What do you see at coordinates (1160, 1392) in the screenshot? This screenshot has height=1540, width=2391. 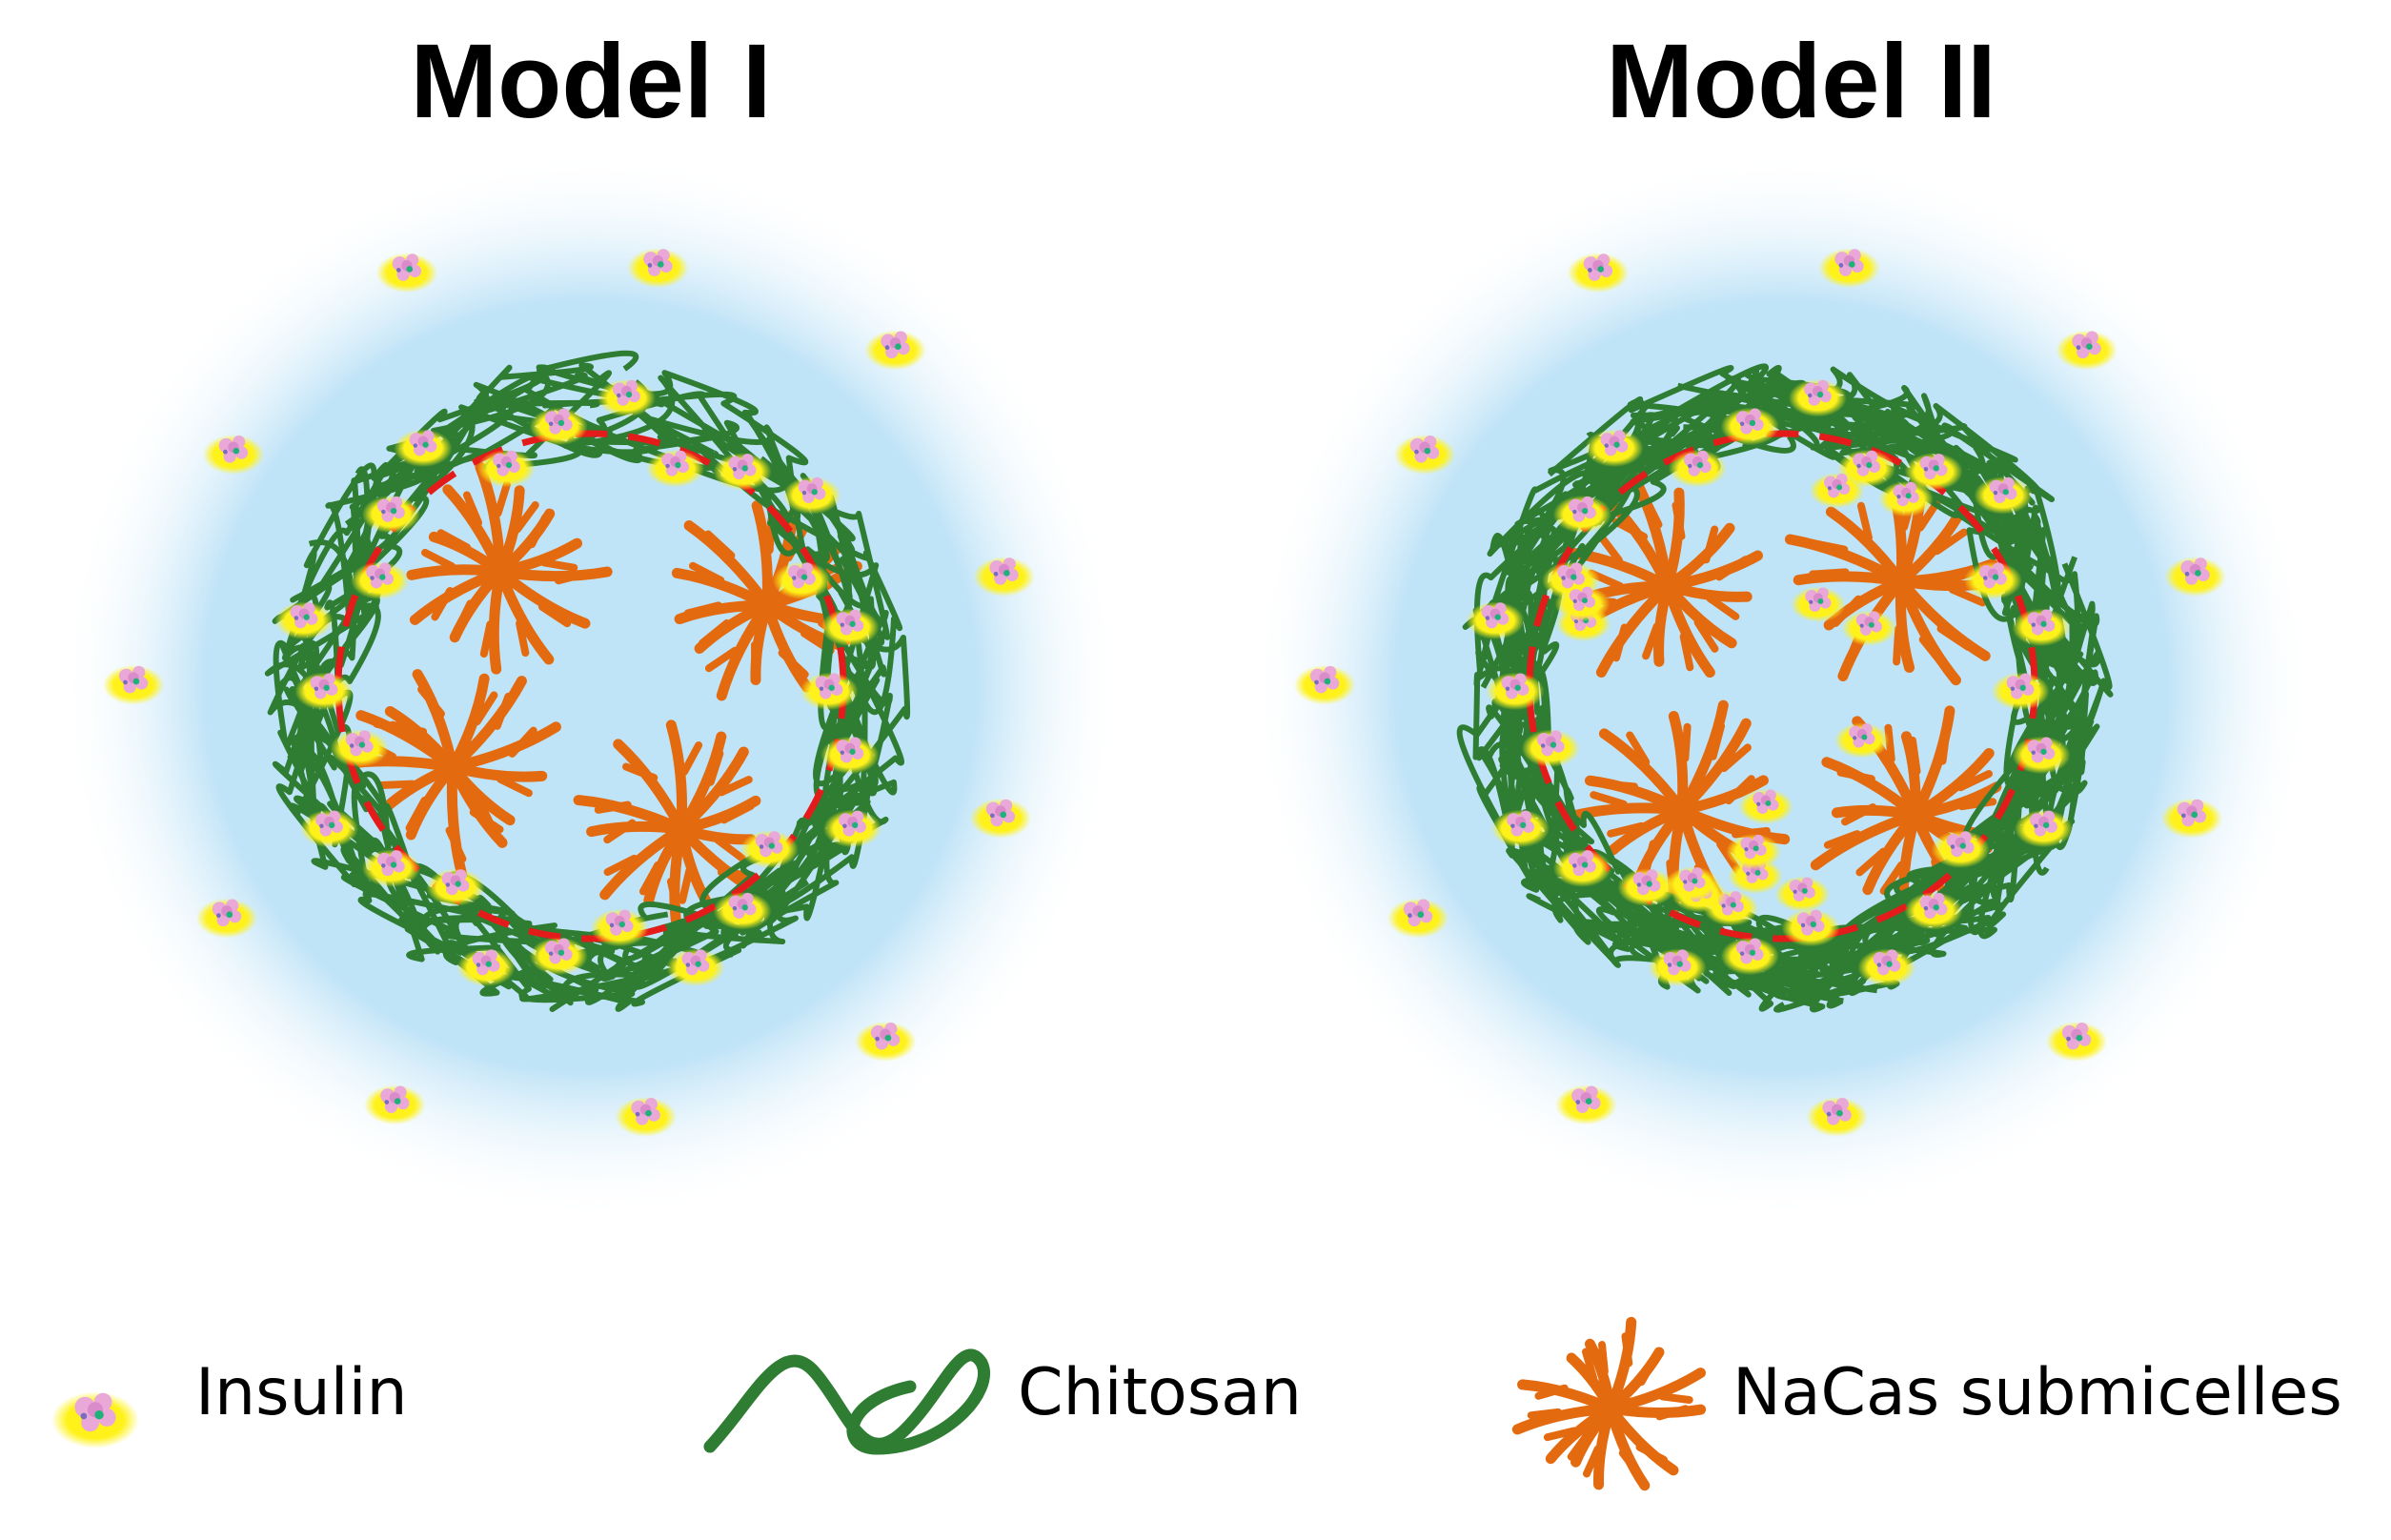 I see `legend-label-chitosan: Chitosan` at bounding box center [1160, 1392].